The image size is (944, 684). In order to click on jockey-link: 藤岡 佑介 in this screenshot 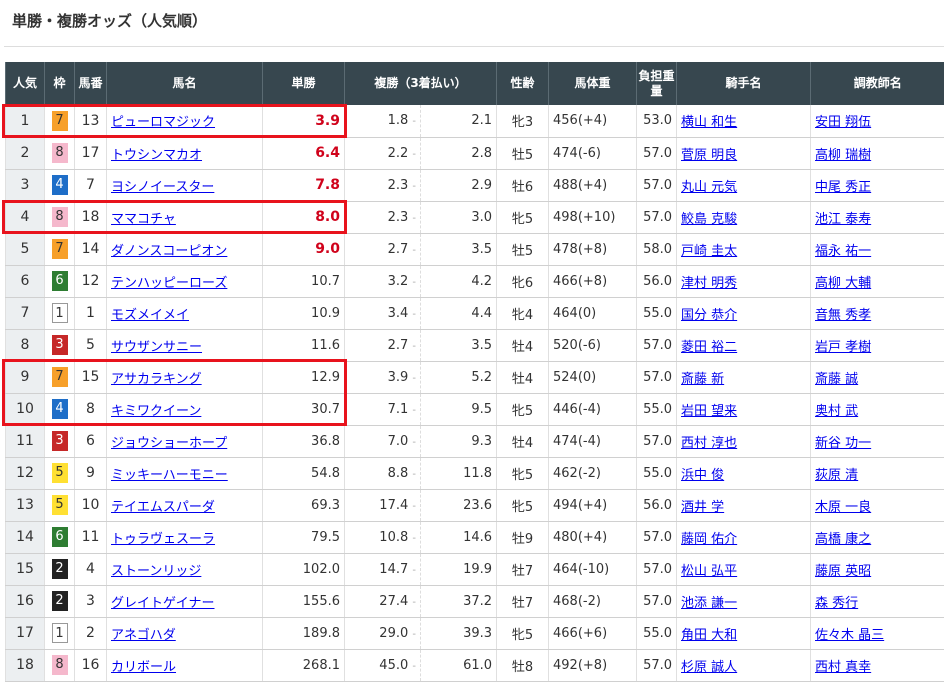, I will do `click(709, 539)`.